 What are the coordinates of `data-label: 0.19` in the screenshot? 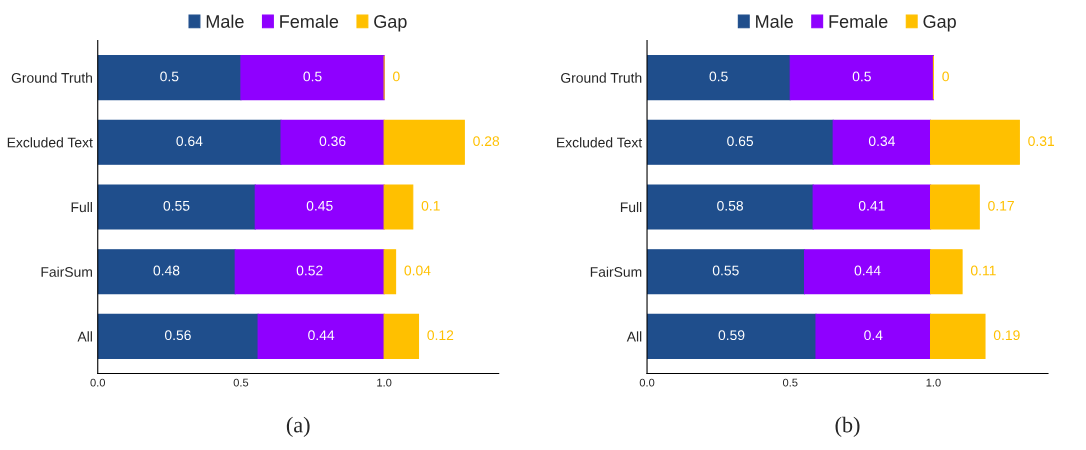 It's located at (1006, 335).